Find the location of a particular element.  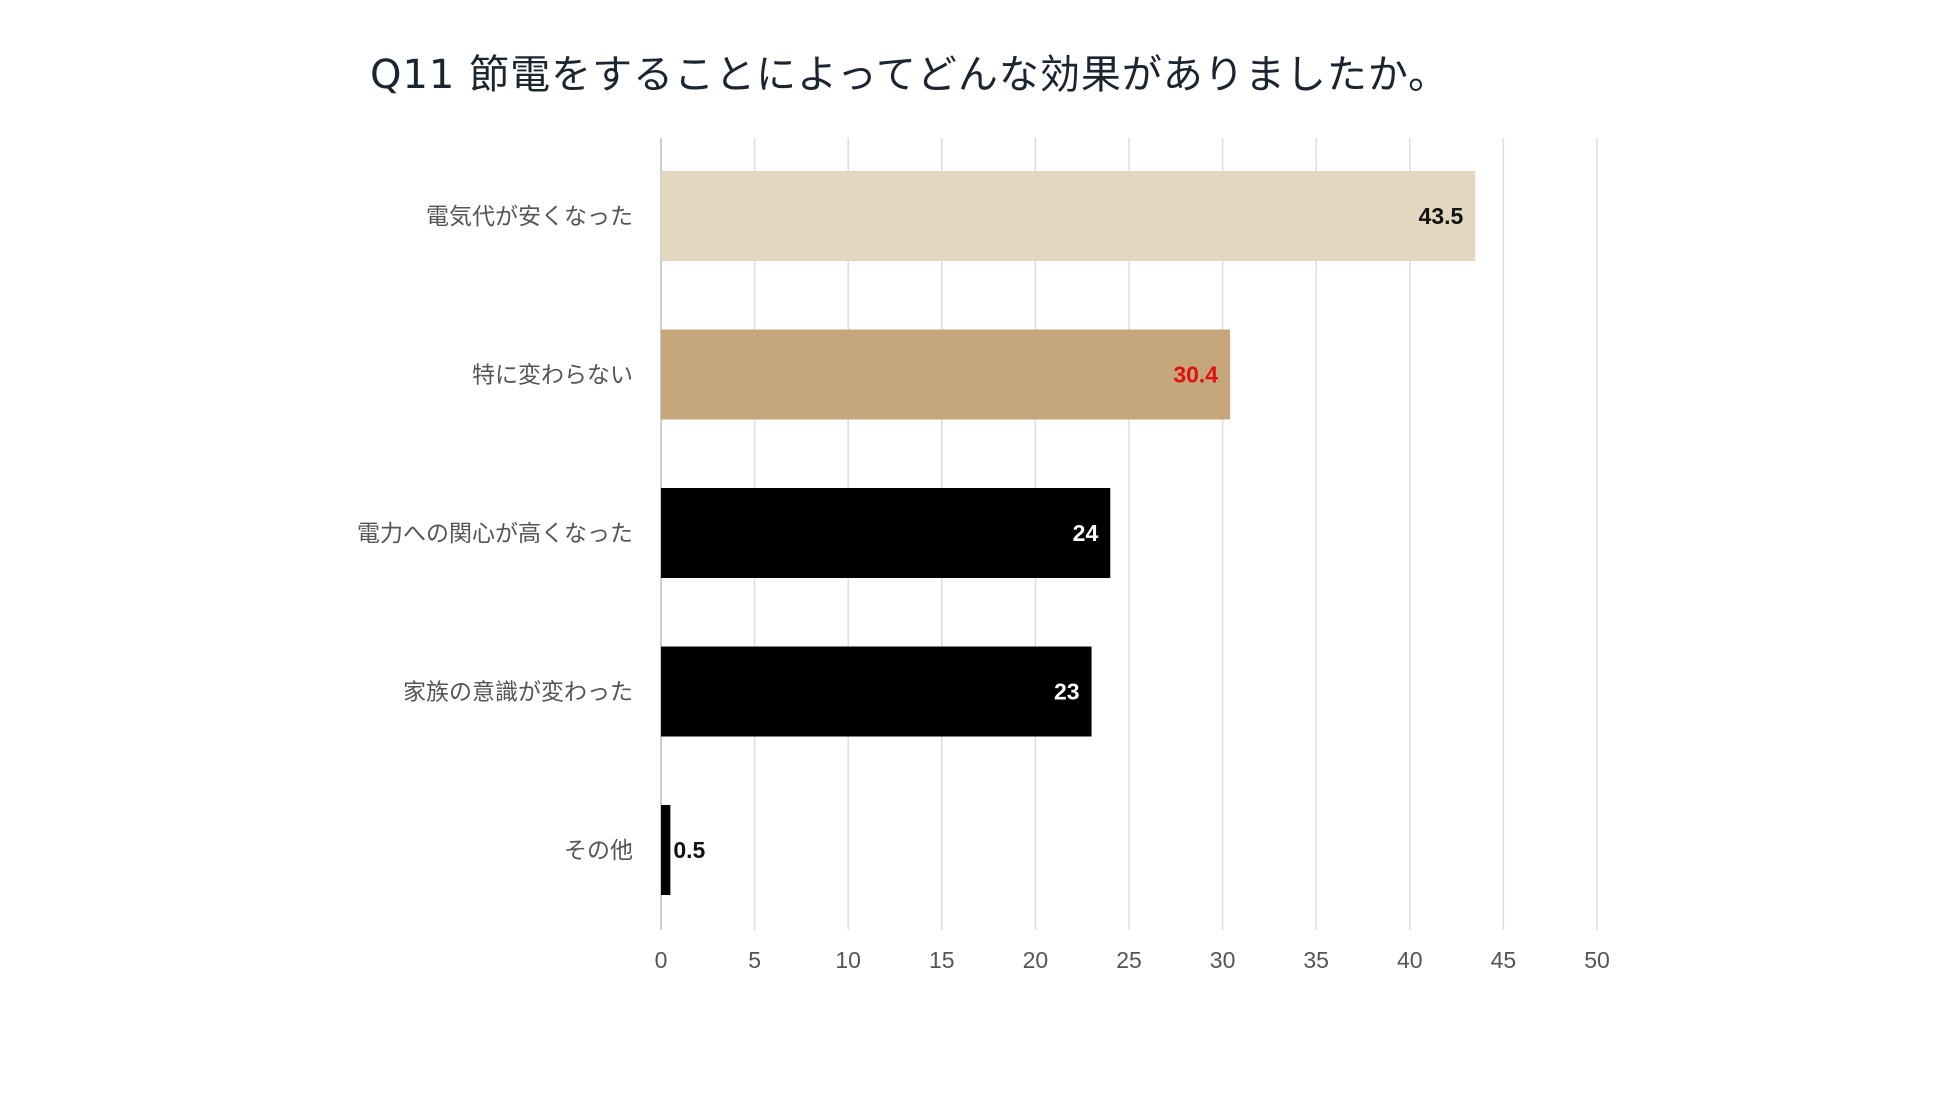

x-tick-label: 25 is located at coordinates (1129, 960).